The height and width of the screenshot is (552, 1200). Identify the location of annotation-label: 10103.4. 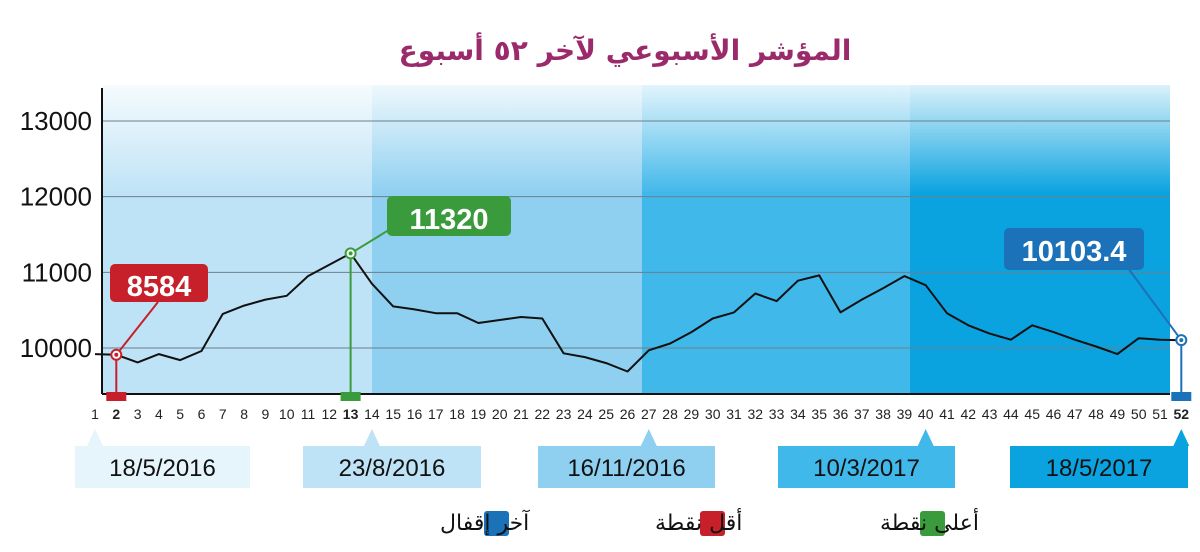
(1074, 252).